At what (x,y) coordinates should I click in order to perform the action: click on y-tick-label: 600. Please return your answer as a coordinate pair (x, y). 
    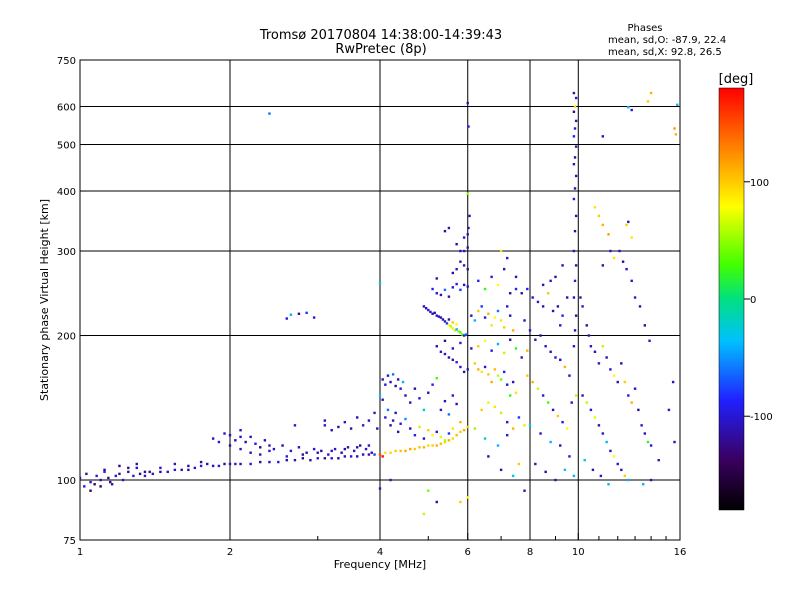
    Looking at the image, I should click on (66, 108).